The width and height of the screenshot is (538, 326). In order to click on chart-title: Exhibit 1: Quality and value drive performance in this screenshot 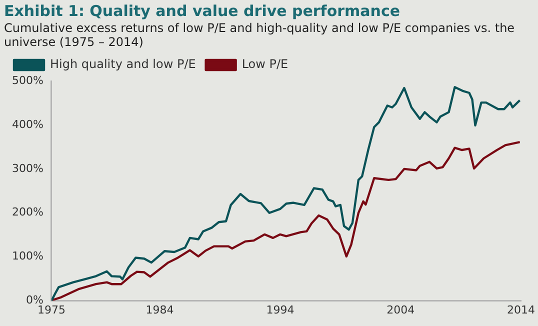, I will do `click(202, 10)`.